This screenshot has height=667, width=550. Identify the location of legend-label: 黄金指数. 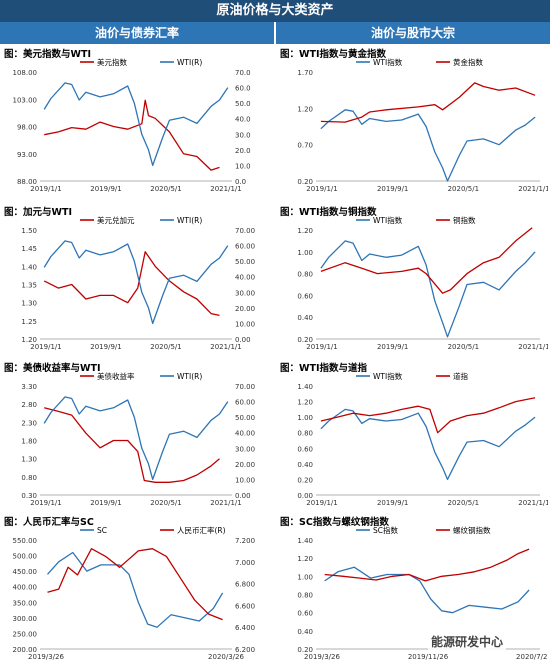
(468, 62).